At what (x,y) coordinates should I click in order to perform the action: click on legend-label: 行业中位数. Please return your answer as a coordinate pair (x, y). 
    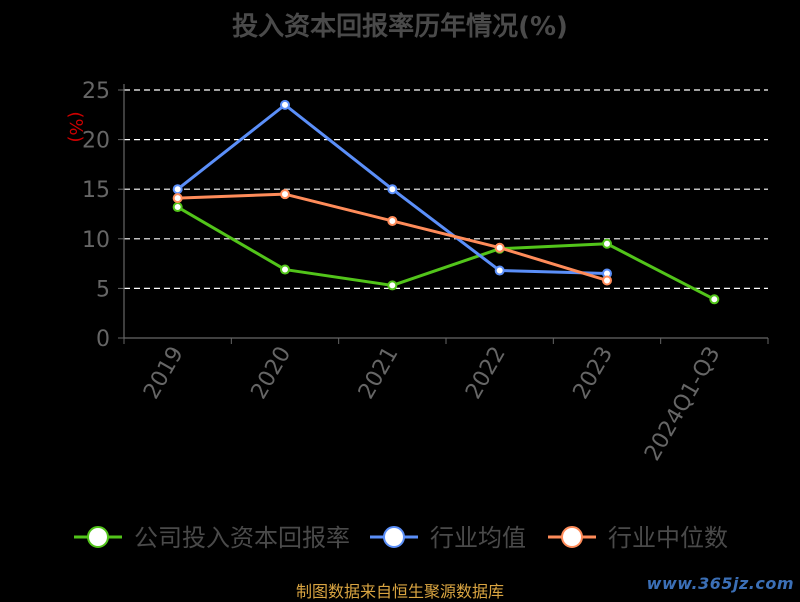
    Looking at the image, I should click on (668, 538).